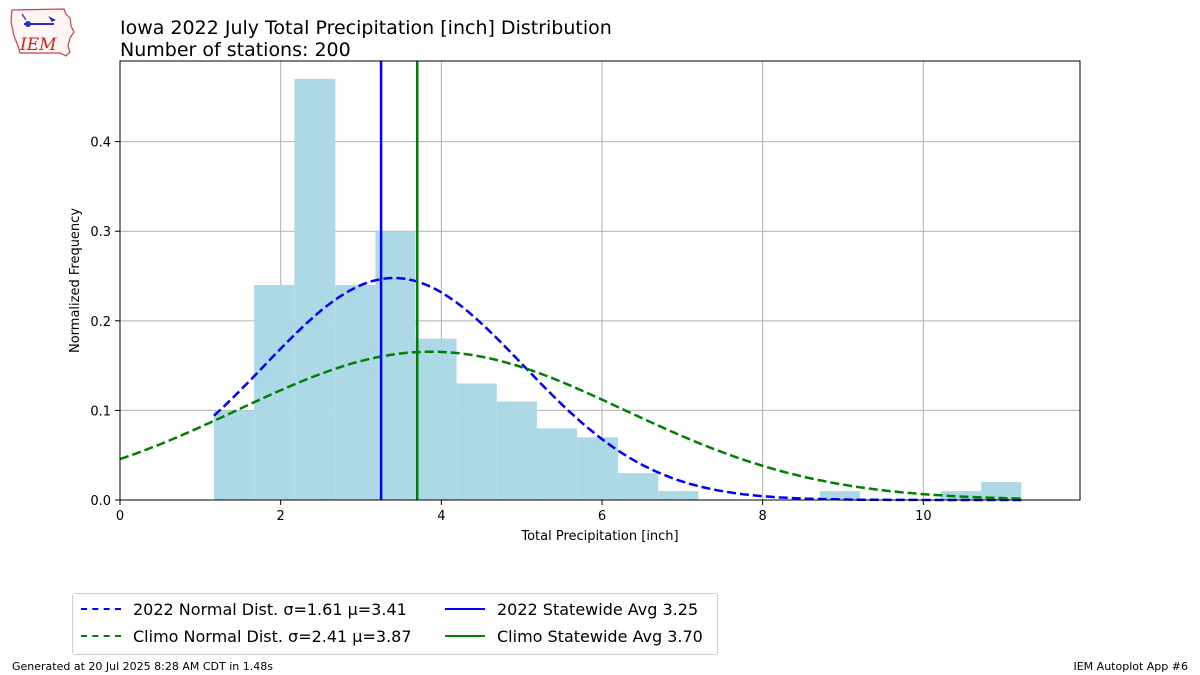  Describe the element at coordinates (100, 501) in the screenshot. I see `y-tick-label: 0.0` at that location.